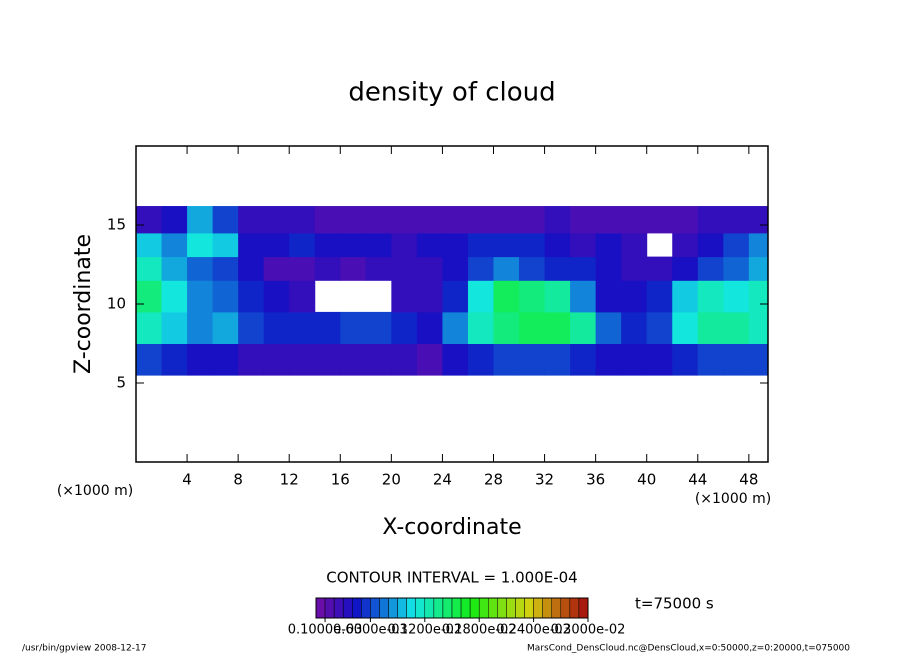 The height and width of the screenshot is (654, 904). Describe the element at coordinates (84, 649) in the screenshot. I see `footer-left: /usr/bin/gpview 2008-12-17` at that location.